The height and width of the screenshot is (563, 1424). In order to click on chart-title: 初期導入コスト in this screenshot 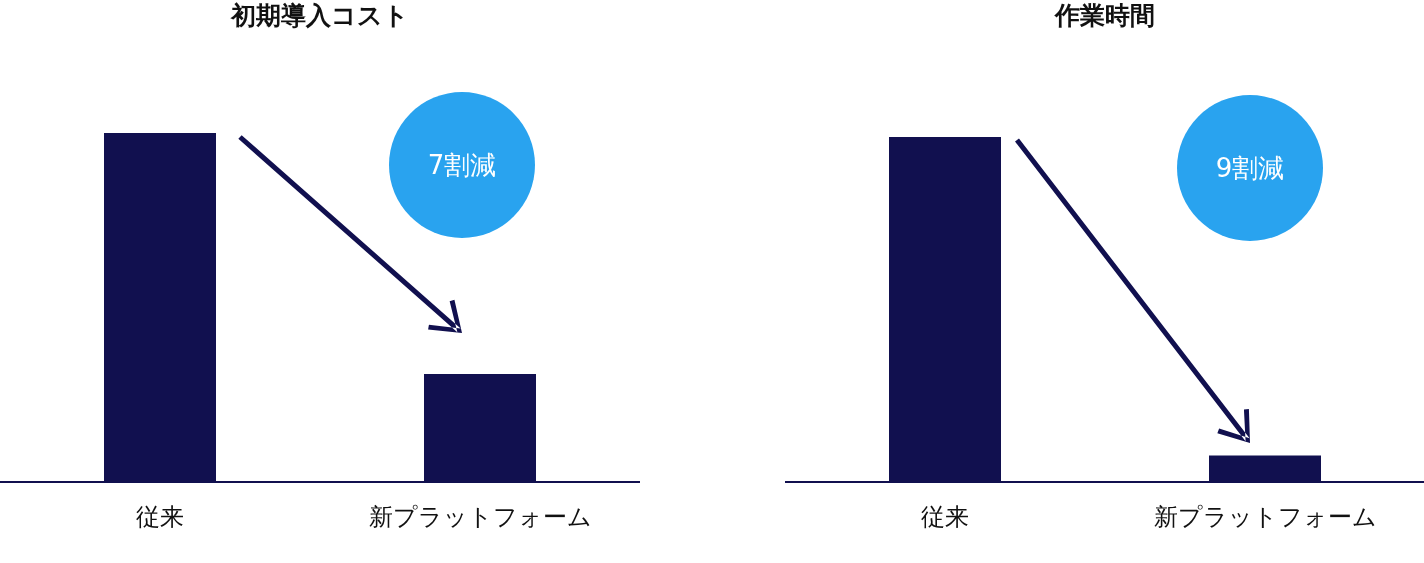, I will do `click(319, 15)`.